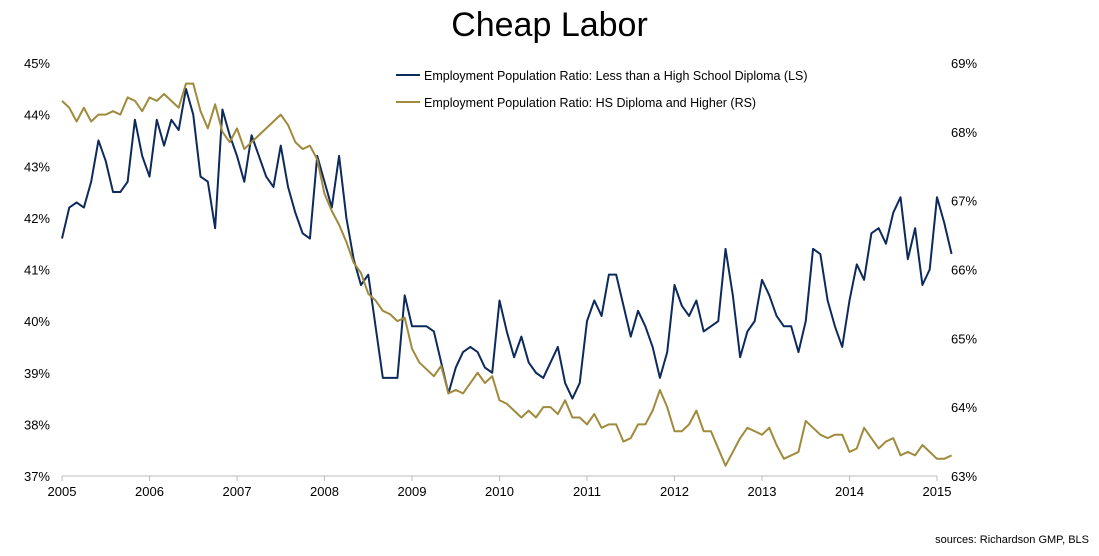 The width and height of the screenshot is (1099, 556). Describe the element at coordinates (37, 476) in the screenshot. I see `left-y-tick-label: 37%` at that location.